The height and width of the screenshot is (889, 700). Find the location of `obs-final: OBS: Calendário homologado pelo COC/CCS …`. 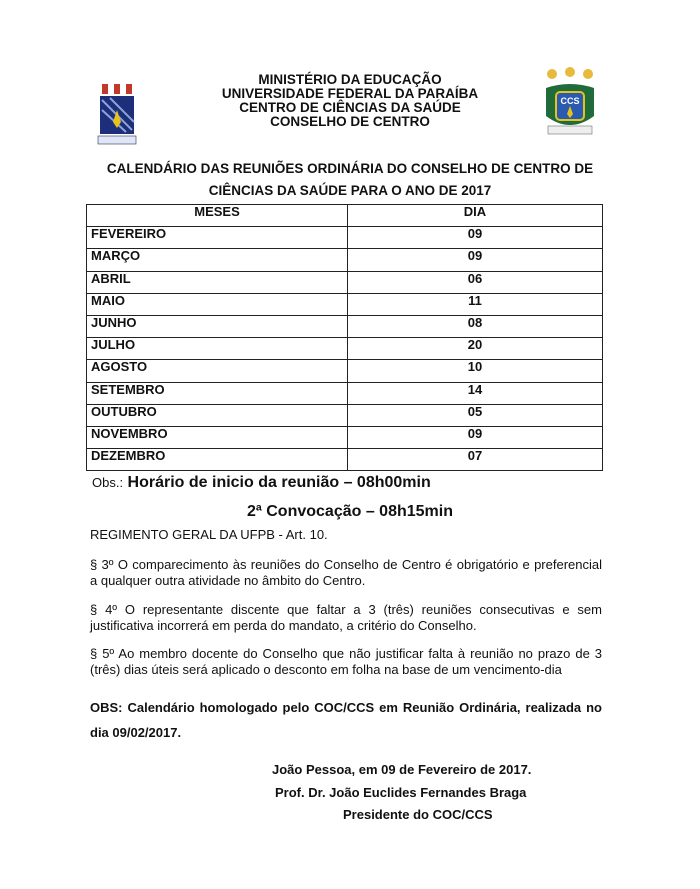

obs-final: OBS: Calendário homologado pelo COC/CCS … is located at coordinates (346, 720).